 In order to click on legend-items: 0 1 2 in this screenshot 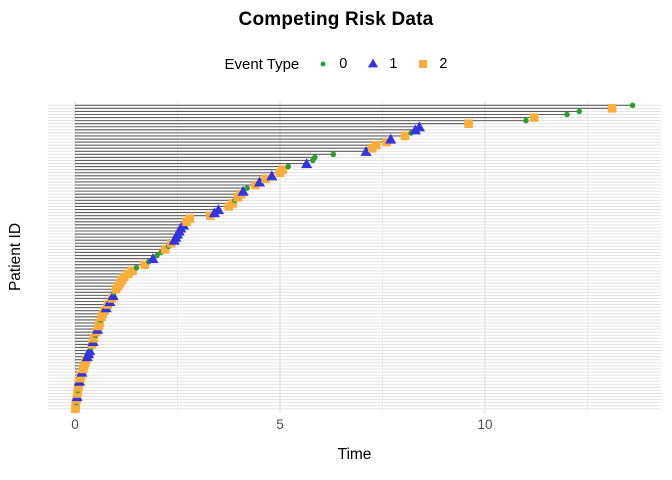, I will do `click(381, 64)`.